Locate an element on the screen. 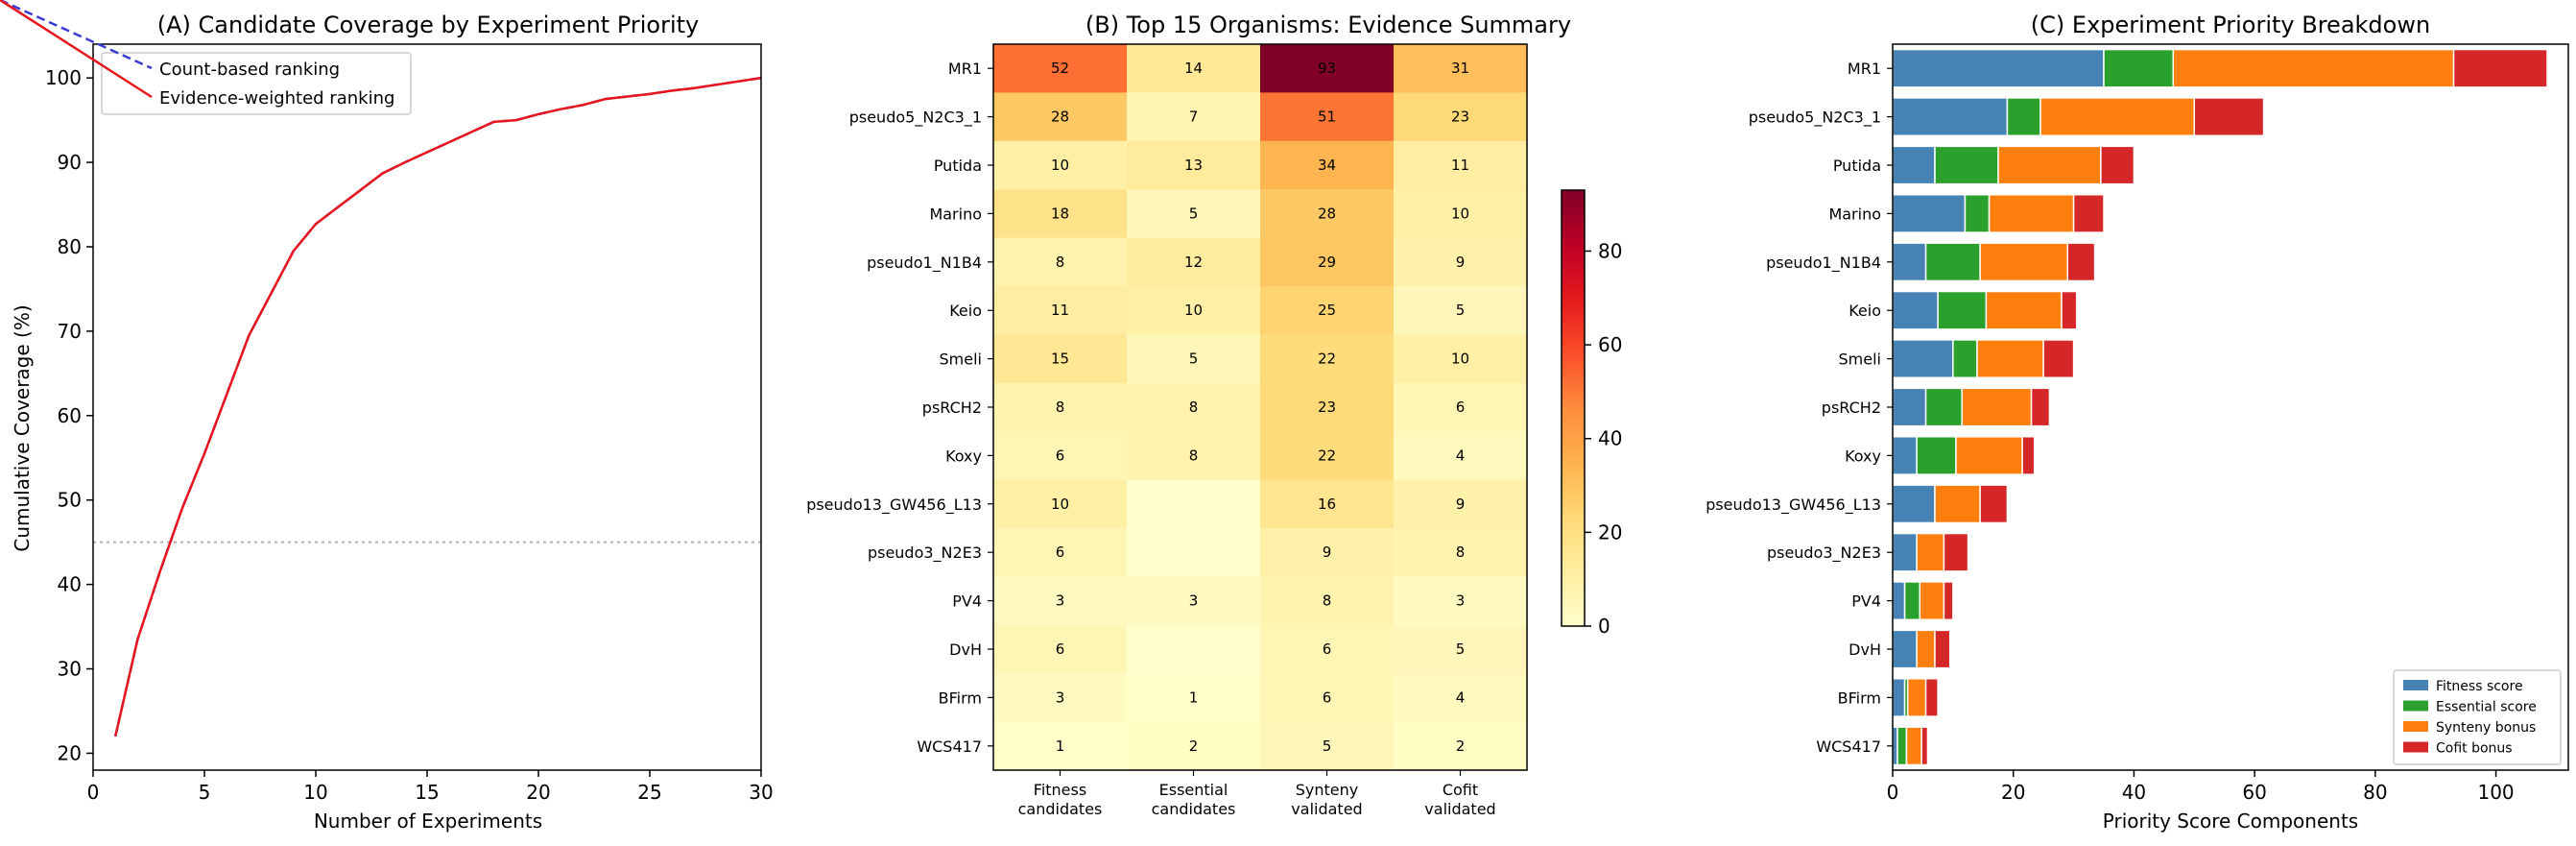  heatmap-row-label: PV4 is located at coordinates (967, 601).